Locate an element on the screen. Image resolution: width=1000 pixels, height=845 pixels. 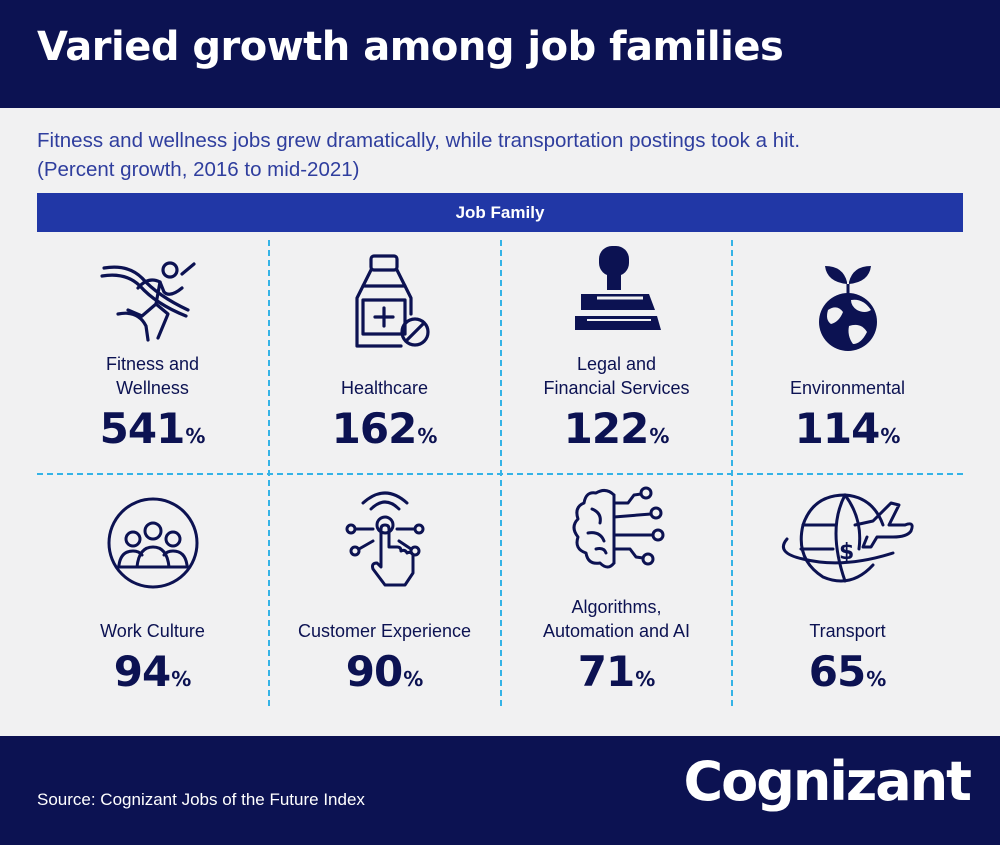
cell-legal-financial: Legal and Financial Services 122% is located at coordinates (616, 352).